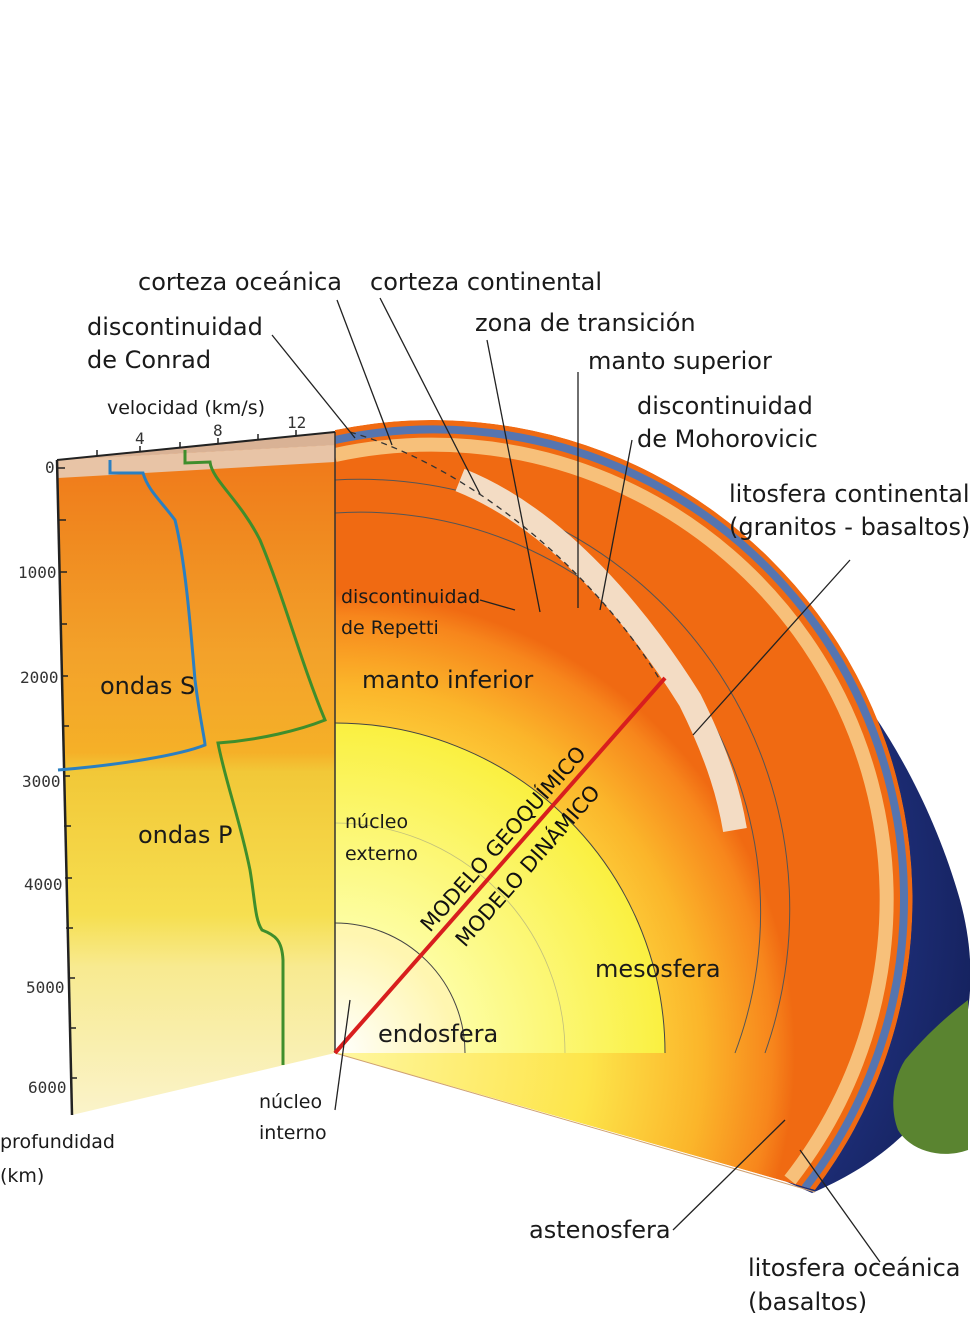 The image size is (970, 1331). What do you see at coordinates (255, 757) in the screenshot?
I see `p-wave-curve` at bounding box center [255, 757].